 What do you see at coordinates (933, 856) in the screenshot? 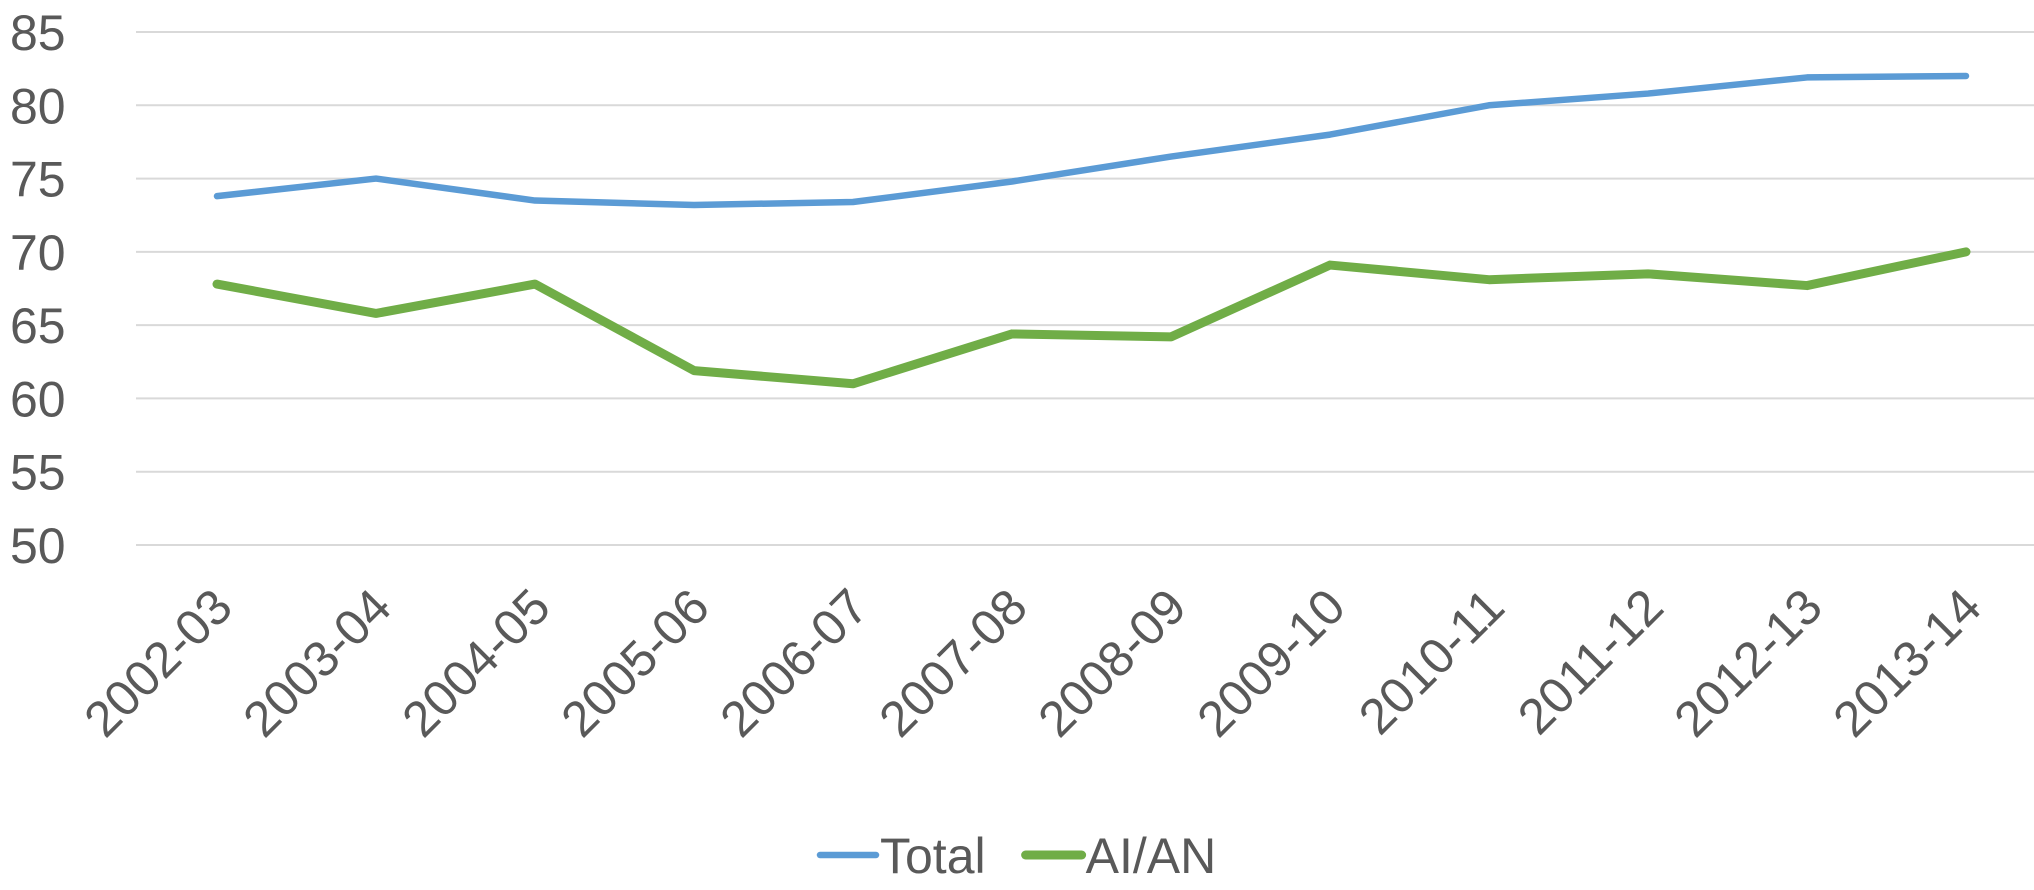
I see `legend-label: Total` at bounding box center [933, 856].